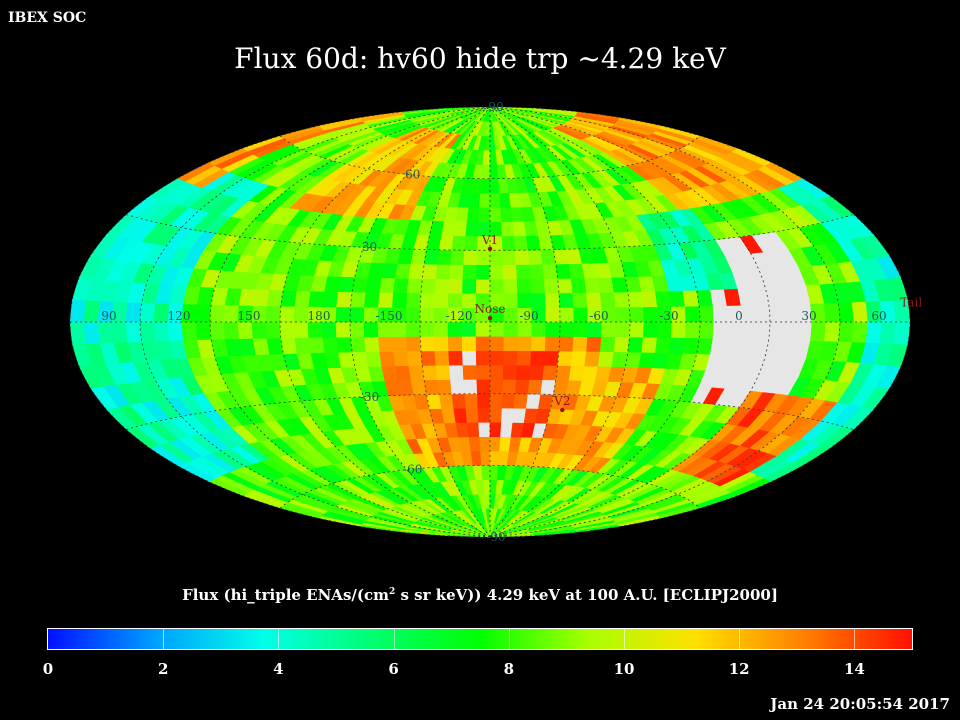  I want to click on colorbar-title-prefix: Flux (hi_triple ENAs/(cm, so click(285, 595).